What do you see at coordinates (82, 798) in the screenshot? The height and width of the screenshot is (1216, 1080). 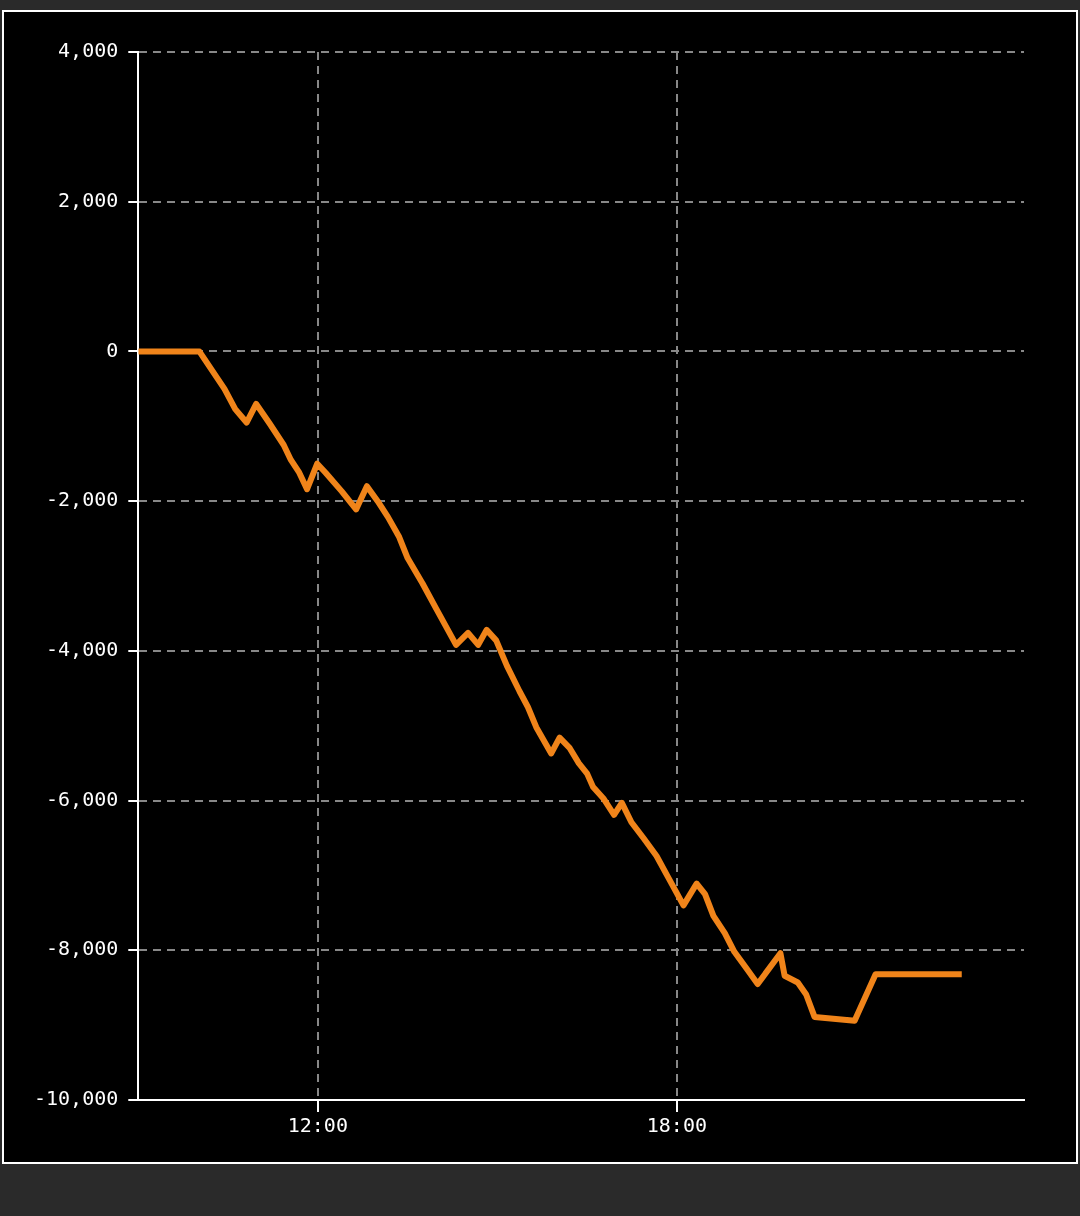 I see `y-tick-label: -6,000` at bounding box center [82, 798].